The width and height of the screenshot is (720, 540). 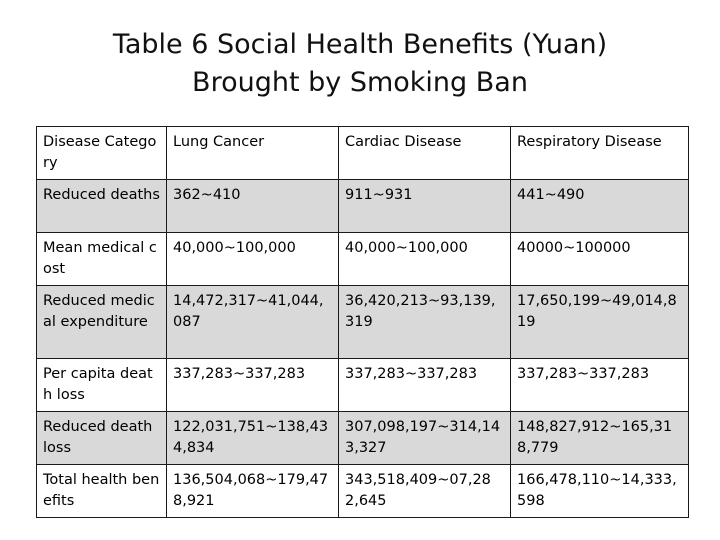 What do you see at coordinates (424, 438) in the screenshot?
I see `table-cell: 307,098,197~314,143,327` at bounding box center [424, 438].